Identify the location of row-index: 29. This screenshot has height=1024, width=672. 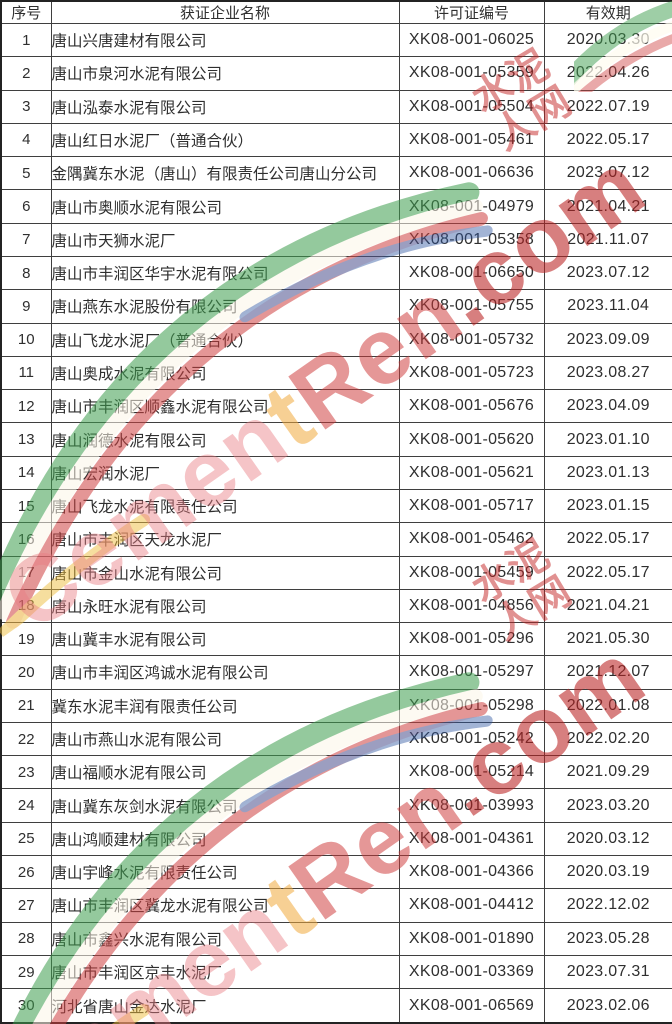
(26, 972).